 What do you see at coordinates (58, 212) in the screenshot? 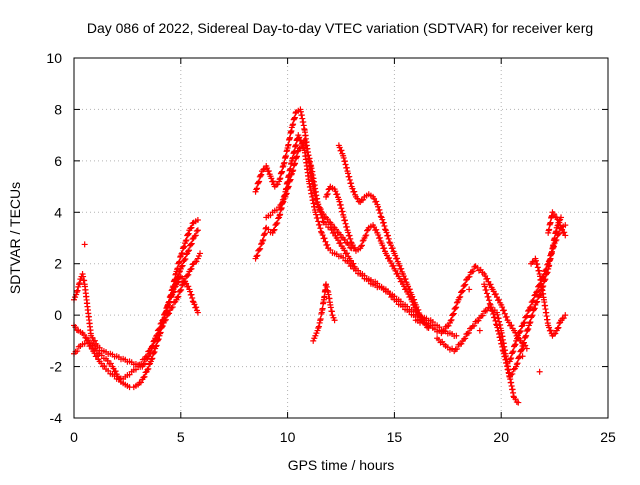
I see `y-tick-label: 4` at bounding box center [58, 212].